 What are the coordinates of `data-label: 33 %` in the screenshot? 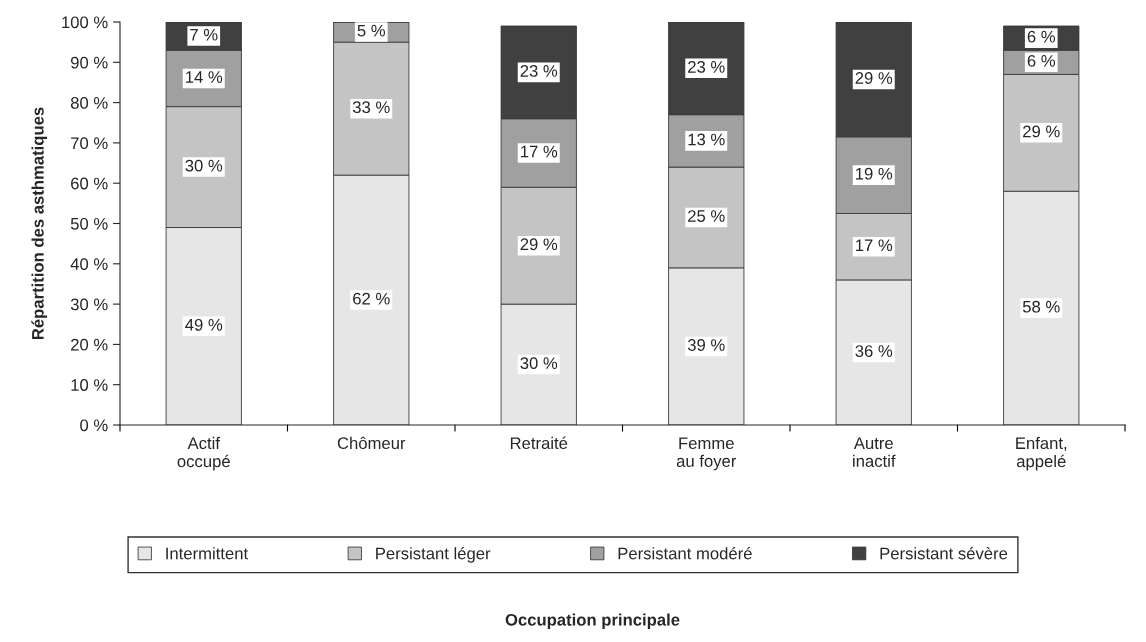 It's located at (371, 107).